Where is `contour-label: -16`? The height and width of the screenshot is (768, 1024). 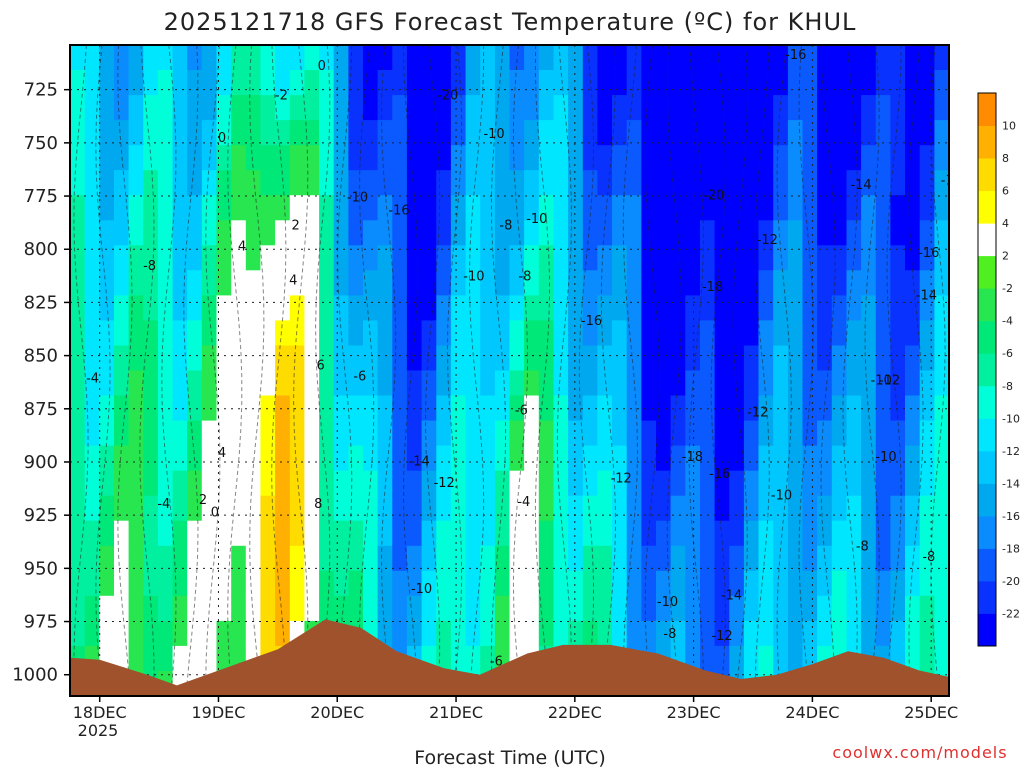 contour-label: -16 is located at coordinates (591, 321).